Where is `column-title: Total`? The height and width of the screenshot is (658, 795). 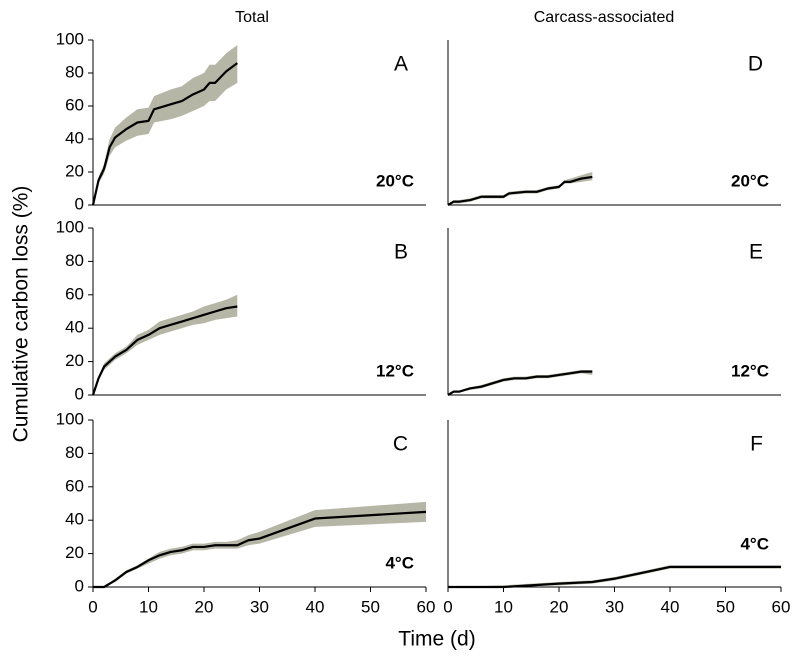 column-title: Total is located at coordinates (252, 17).